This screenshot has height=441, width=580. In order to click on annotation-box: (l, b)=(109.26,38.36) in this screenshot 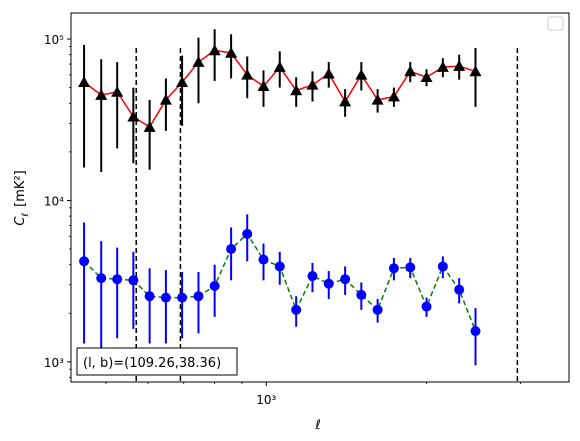, I will do `click(157, 361)`.